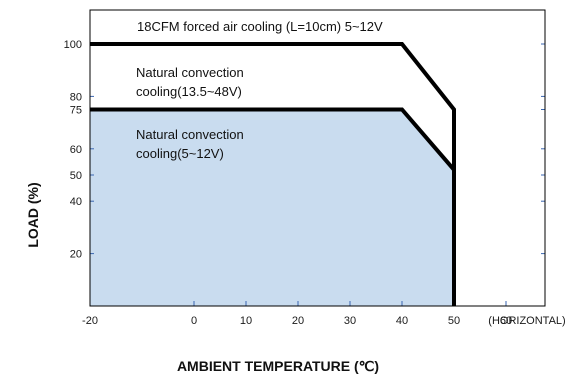 This screenshot has width=574, height=377. I want to click on y-tick-label: 80, so click(76, 97).